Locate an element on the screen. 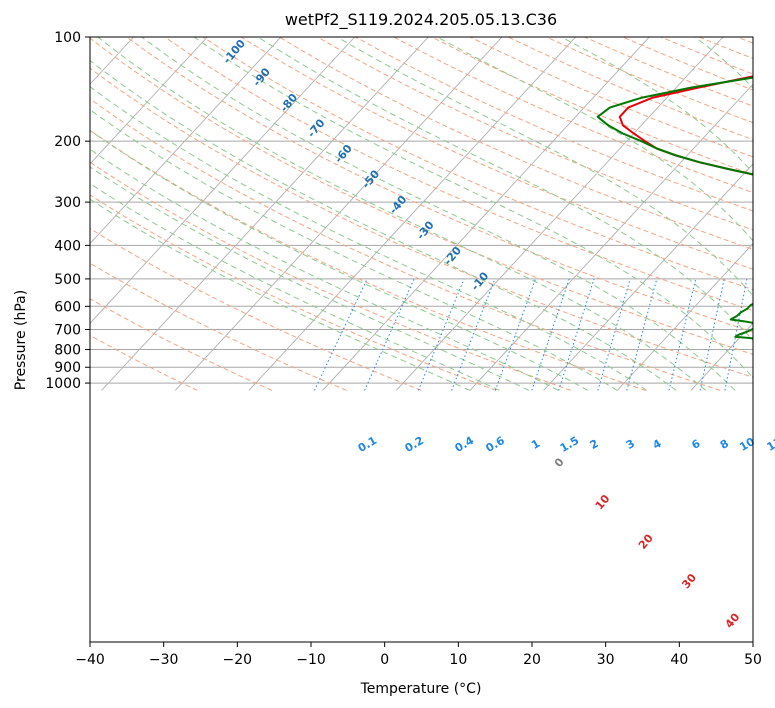 The height and width of the screenshot is (708, 775). dewpoint-profile-line is located at coordinates (674, 208).